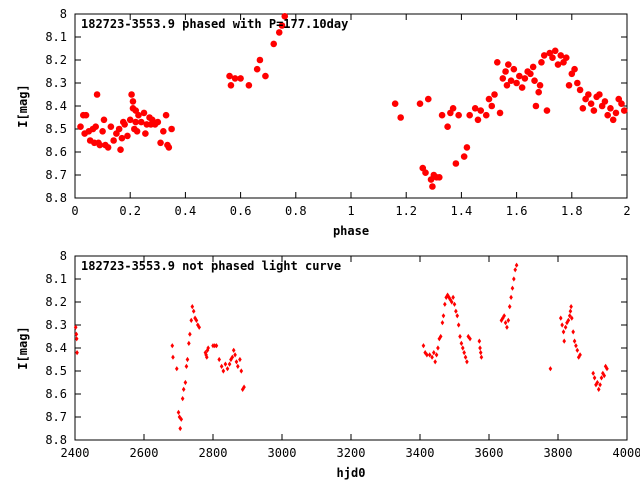 This screenshot has width=640, height=480. I want to click on y-tick-label: 8.1, so click(56, 279).